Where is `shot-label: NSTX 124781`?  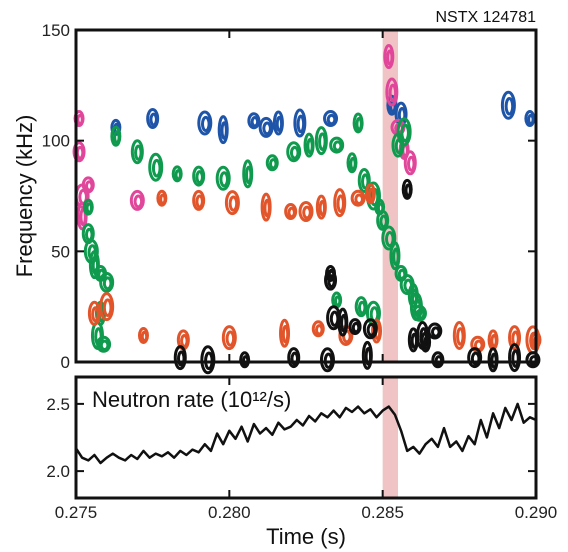 shot-label: NSTX 124781 is located at coordinates (485, 17).